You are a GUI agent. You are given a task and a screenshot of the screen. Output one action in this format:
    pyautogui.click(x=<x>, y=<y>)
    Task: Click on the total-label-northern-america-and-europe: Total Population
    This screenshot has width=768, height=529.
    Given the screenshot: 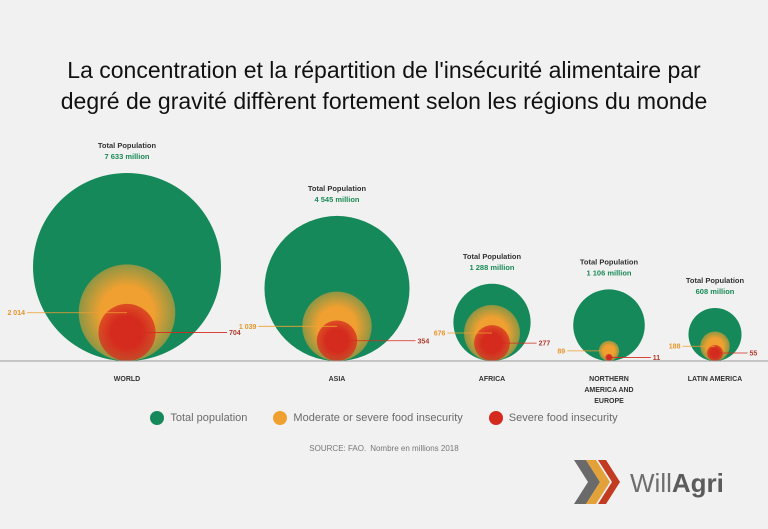 What is the action you would take?
    pyautogui.click(x=609, y=261)
    